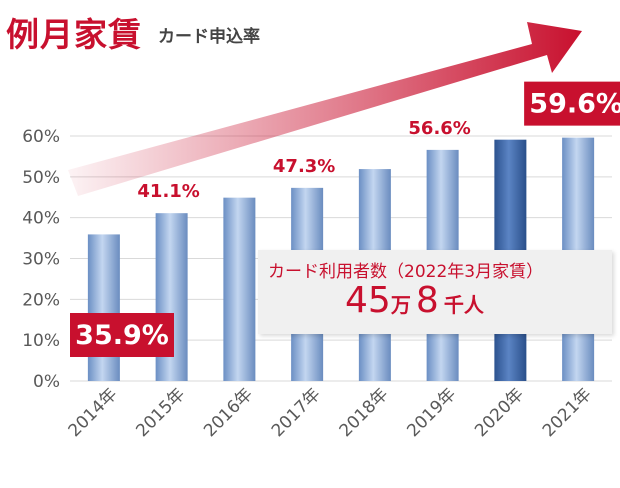 This screenshot has height=488, width=620. I want to click on info-box-label: カード利用者数（2022年3月家賃）, so click(406, 272).